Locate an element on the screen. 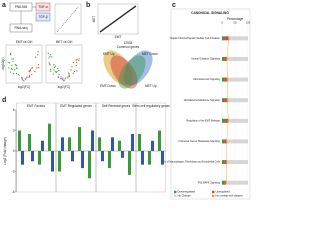  box is located at coordinates (43, 17).